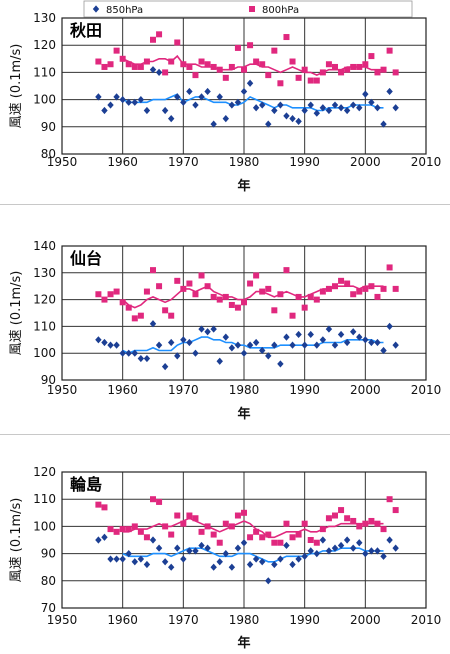 Image resolution: width=450 pixels, height=654 pixels. What do you see at coordinates (426, 162) in the screenshot?
I see `c0-xtick-label: 2010` at bounding box center [426, 162].